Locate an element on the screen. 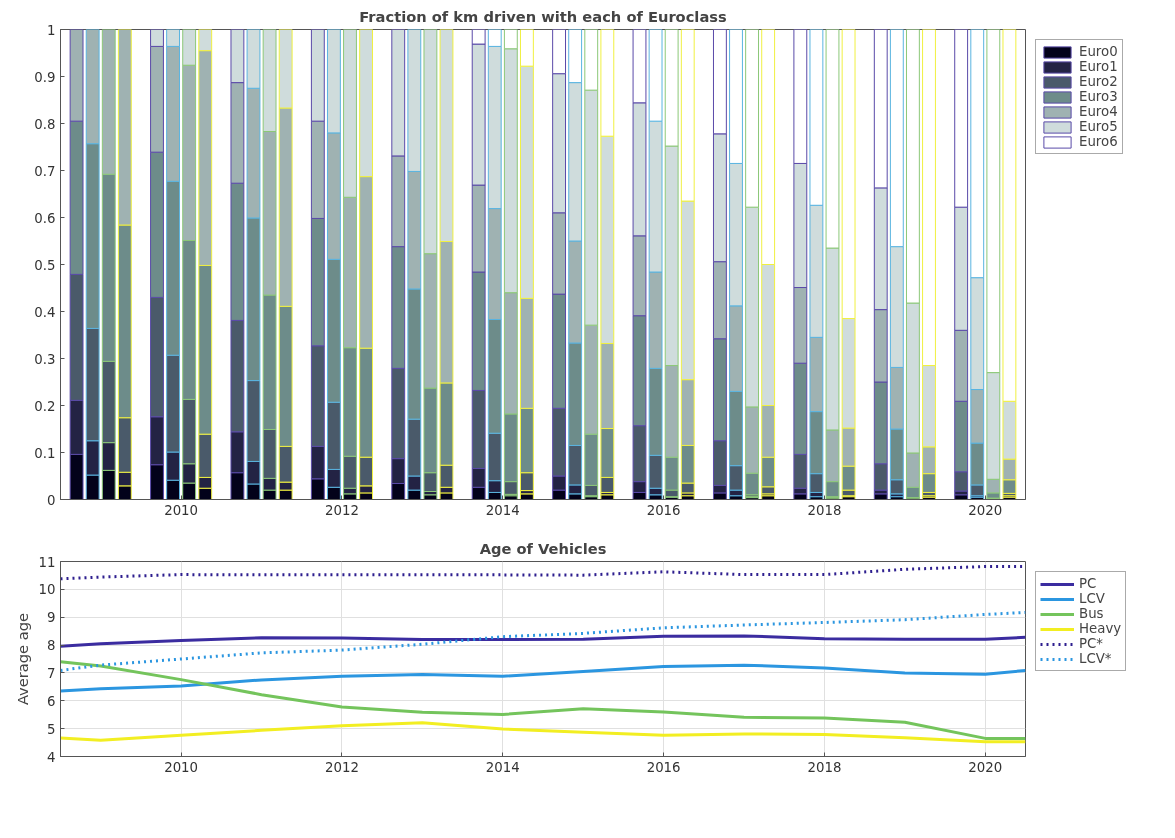 The height and width of the screenshot is (838, 1175). y-tick-label: 0.3 is located at coordinates (45, 359).